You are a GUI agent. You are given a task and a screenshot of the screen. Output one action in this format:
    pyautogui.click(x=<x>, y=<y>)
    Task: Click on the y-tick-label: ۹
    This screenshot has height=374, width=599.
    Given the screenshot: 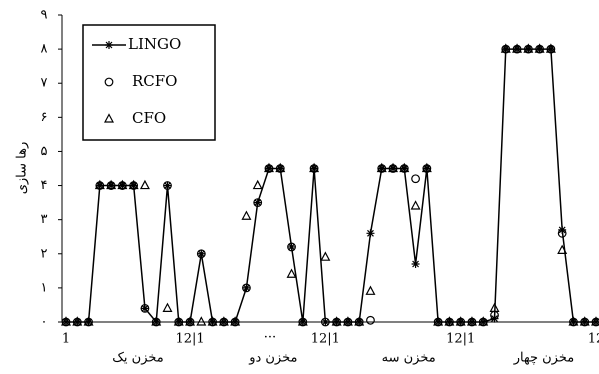 What is the action you would take?
    pyautogui.click(x=44, y=15)
    